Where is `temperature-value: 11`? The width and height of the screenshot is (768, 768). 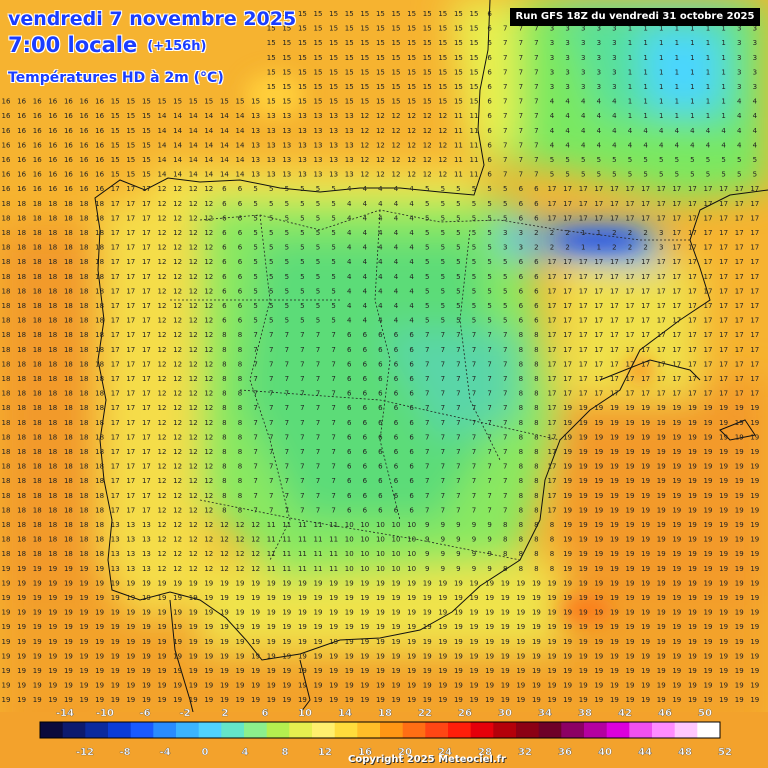
temperature-value: 11 is located at coordinates (474, 160).